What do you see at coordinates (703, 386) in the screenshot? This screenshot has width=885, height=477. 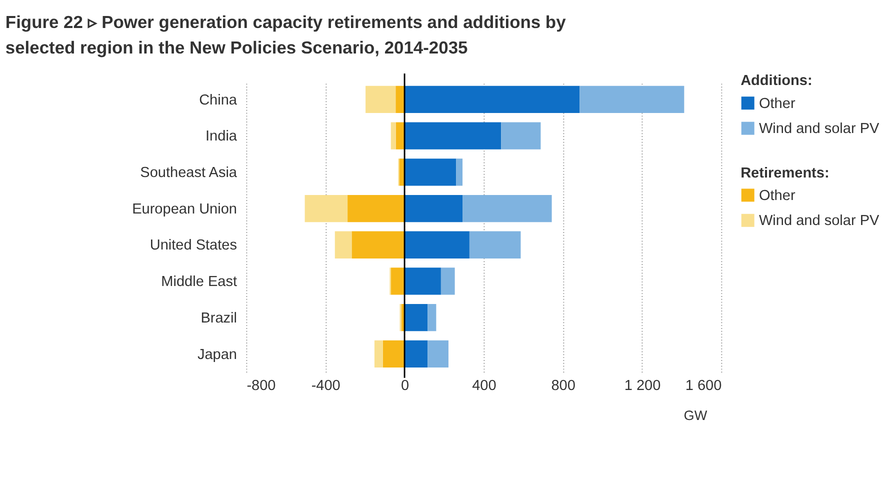 I see `x-tick-label: 1 600` at bounding box center [703, 386].